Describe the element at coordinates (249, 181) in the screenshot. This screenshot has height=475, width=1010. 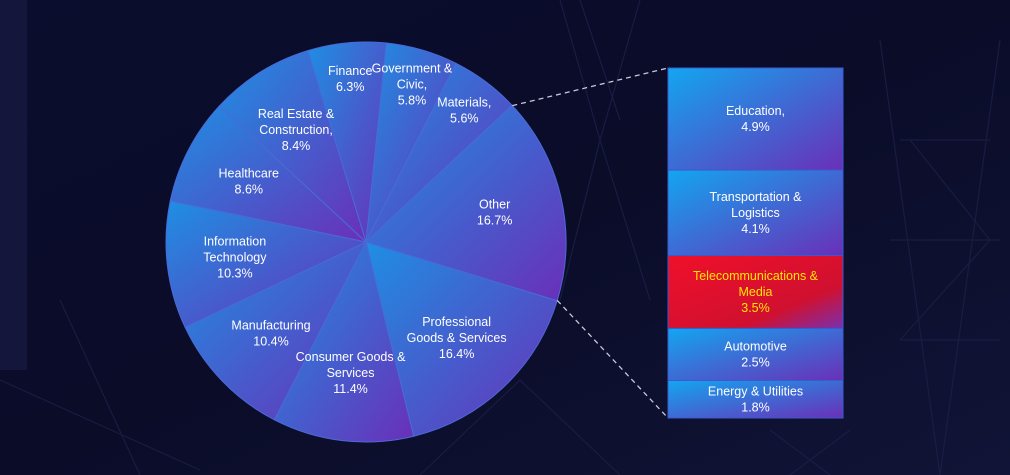
I see `pie-label-healthcare: Healthcare 8.6%` at that location.